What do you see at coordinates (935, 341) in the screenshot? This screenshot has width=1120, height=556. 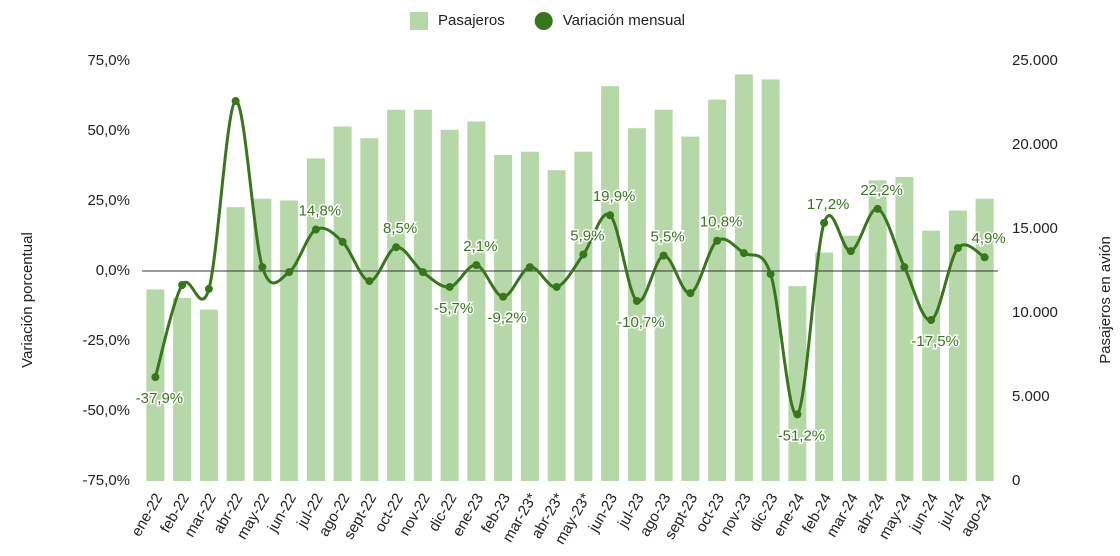 I see `data-label: -17,5%` at bounding box center [935, 341].